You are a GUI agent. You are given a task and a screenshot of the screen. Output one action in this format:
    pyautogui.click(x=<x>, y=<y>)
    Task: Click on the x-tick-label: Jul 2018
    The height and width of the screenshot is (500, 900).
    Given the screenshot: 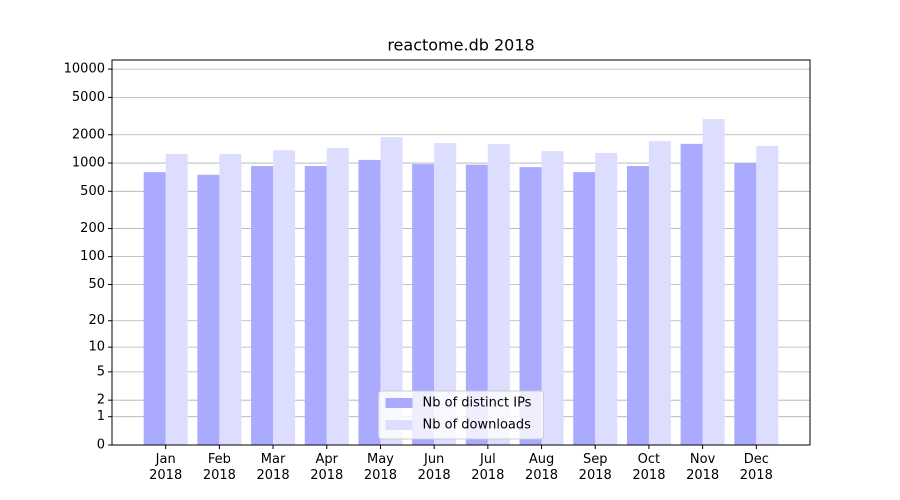 What is the action you would take?
    pyautogui.click(x=488, y=467)
    